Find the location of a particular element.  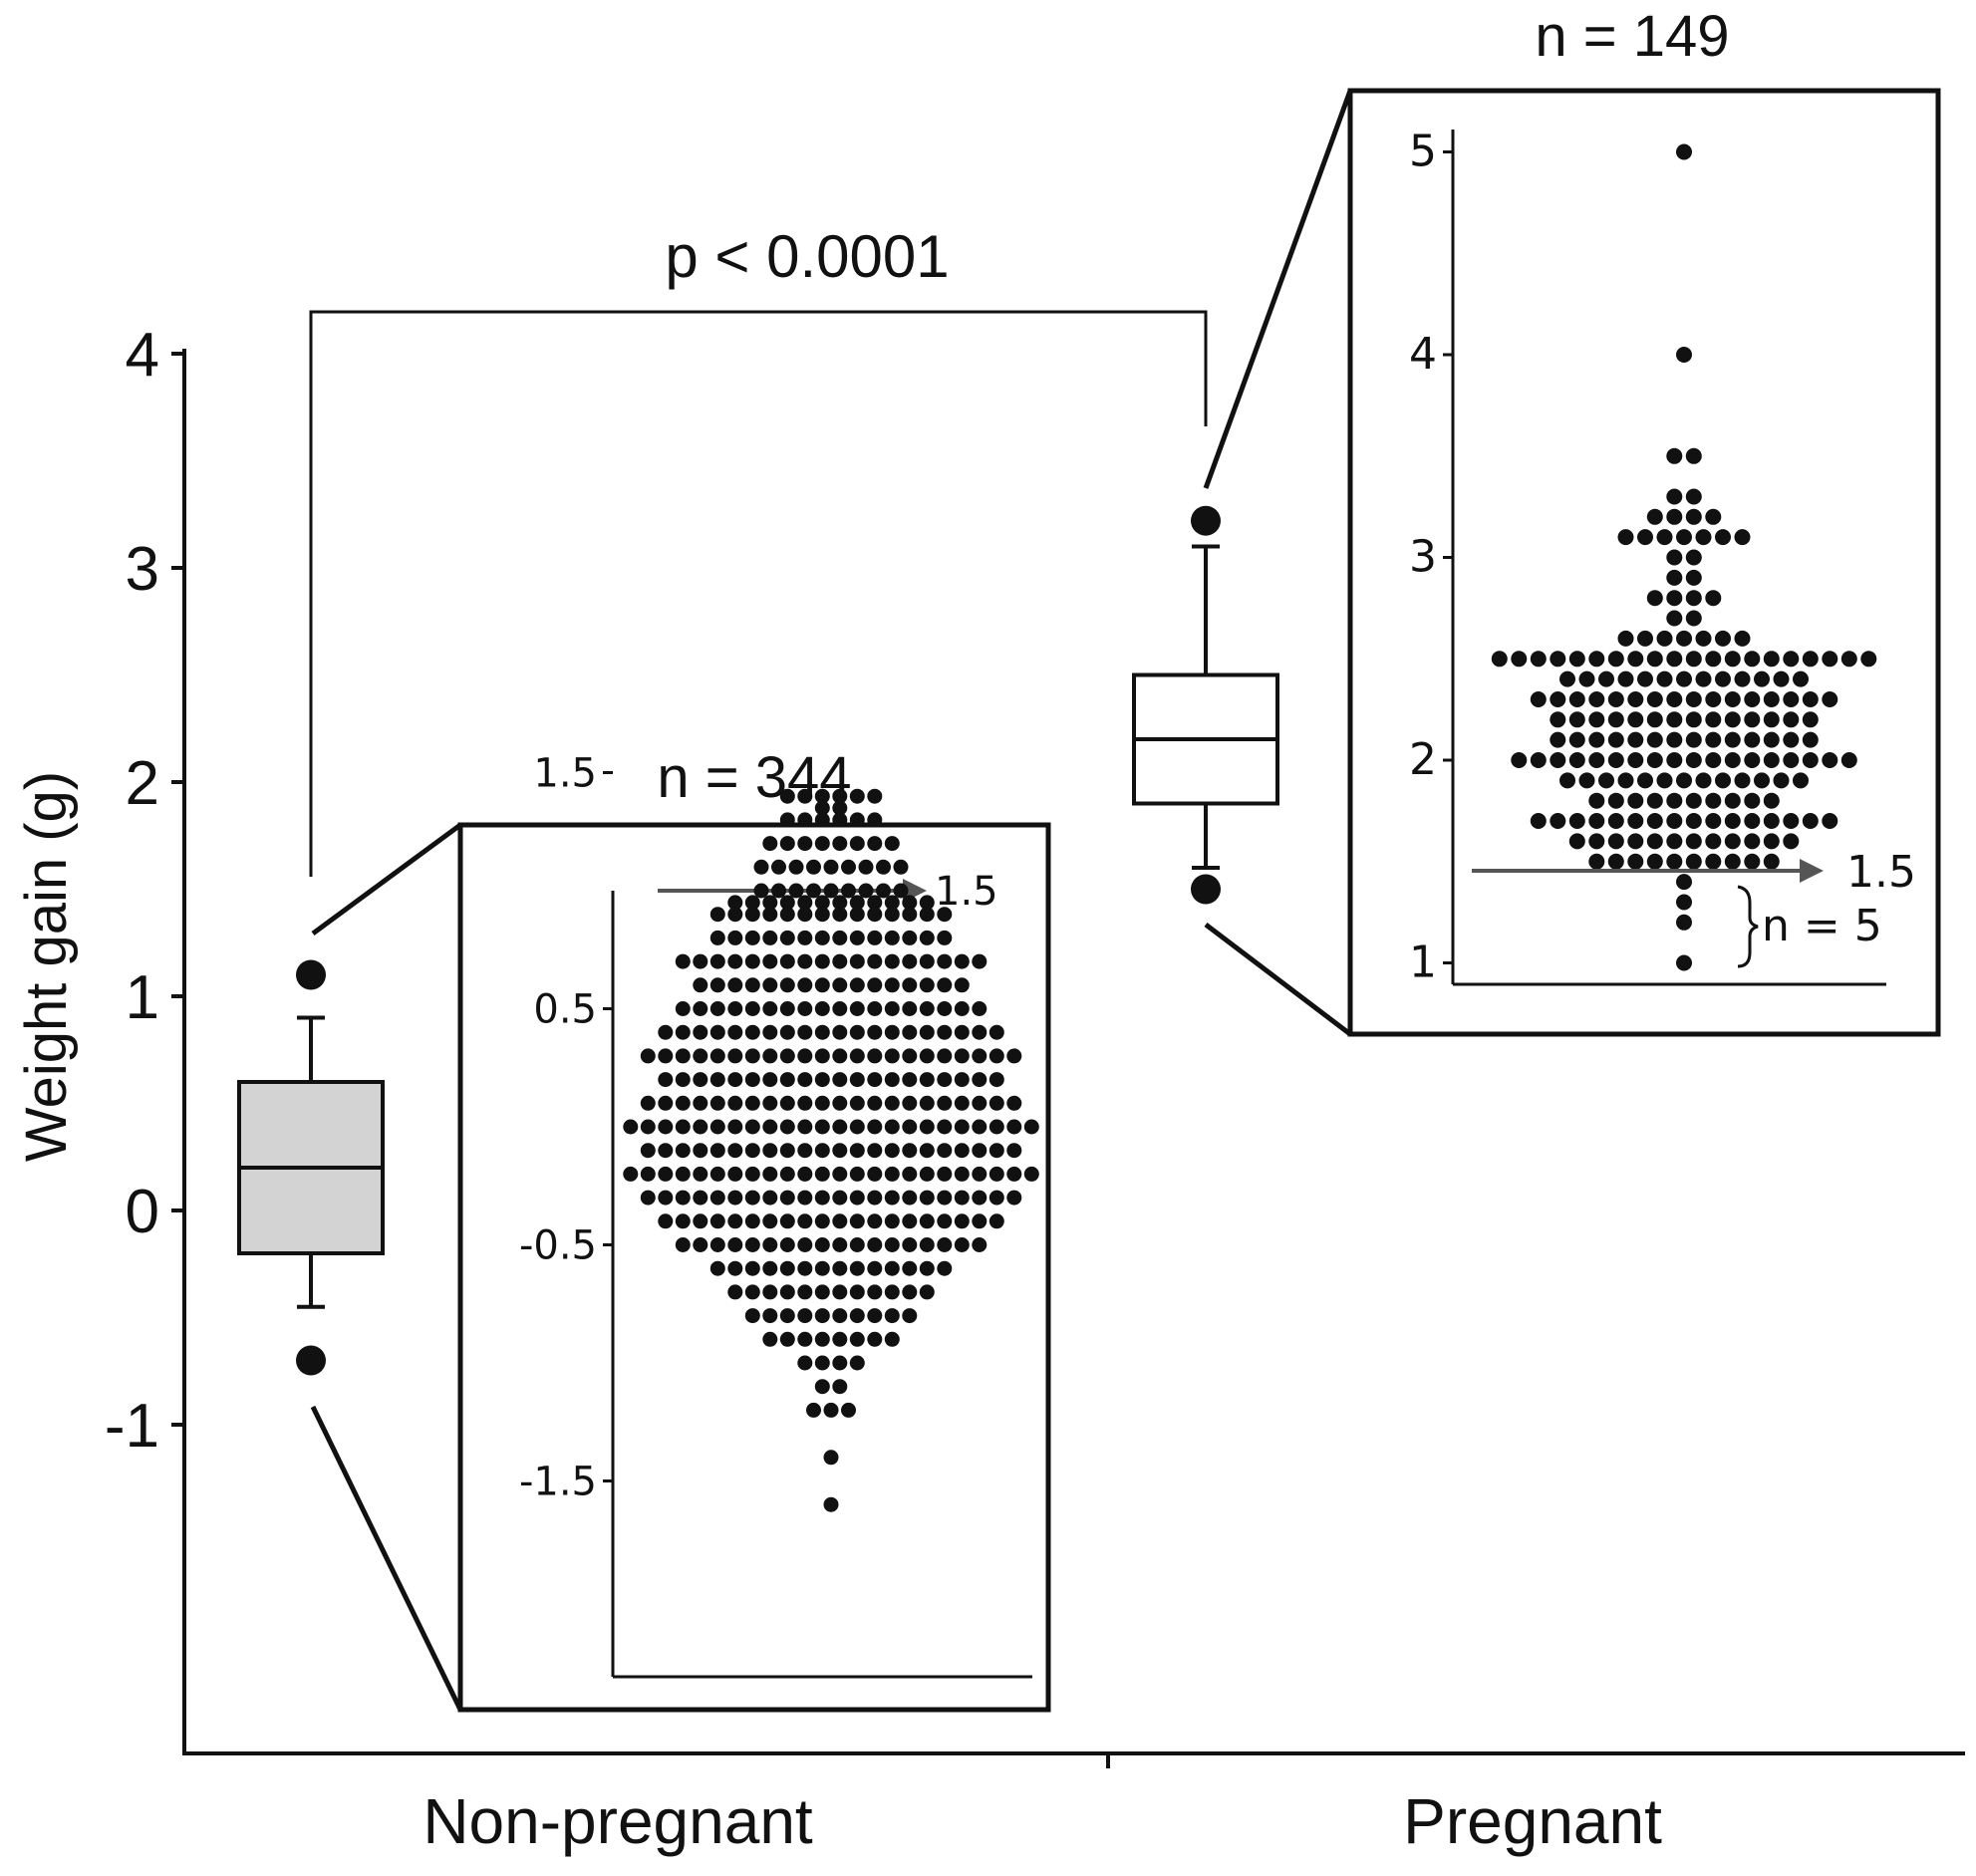

inset-y-tick-label: 1 is located at coordinates (1423, 963).